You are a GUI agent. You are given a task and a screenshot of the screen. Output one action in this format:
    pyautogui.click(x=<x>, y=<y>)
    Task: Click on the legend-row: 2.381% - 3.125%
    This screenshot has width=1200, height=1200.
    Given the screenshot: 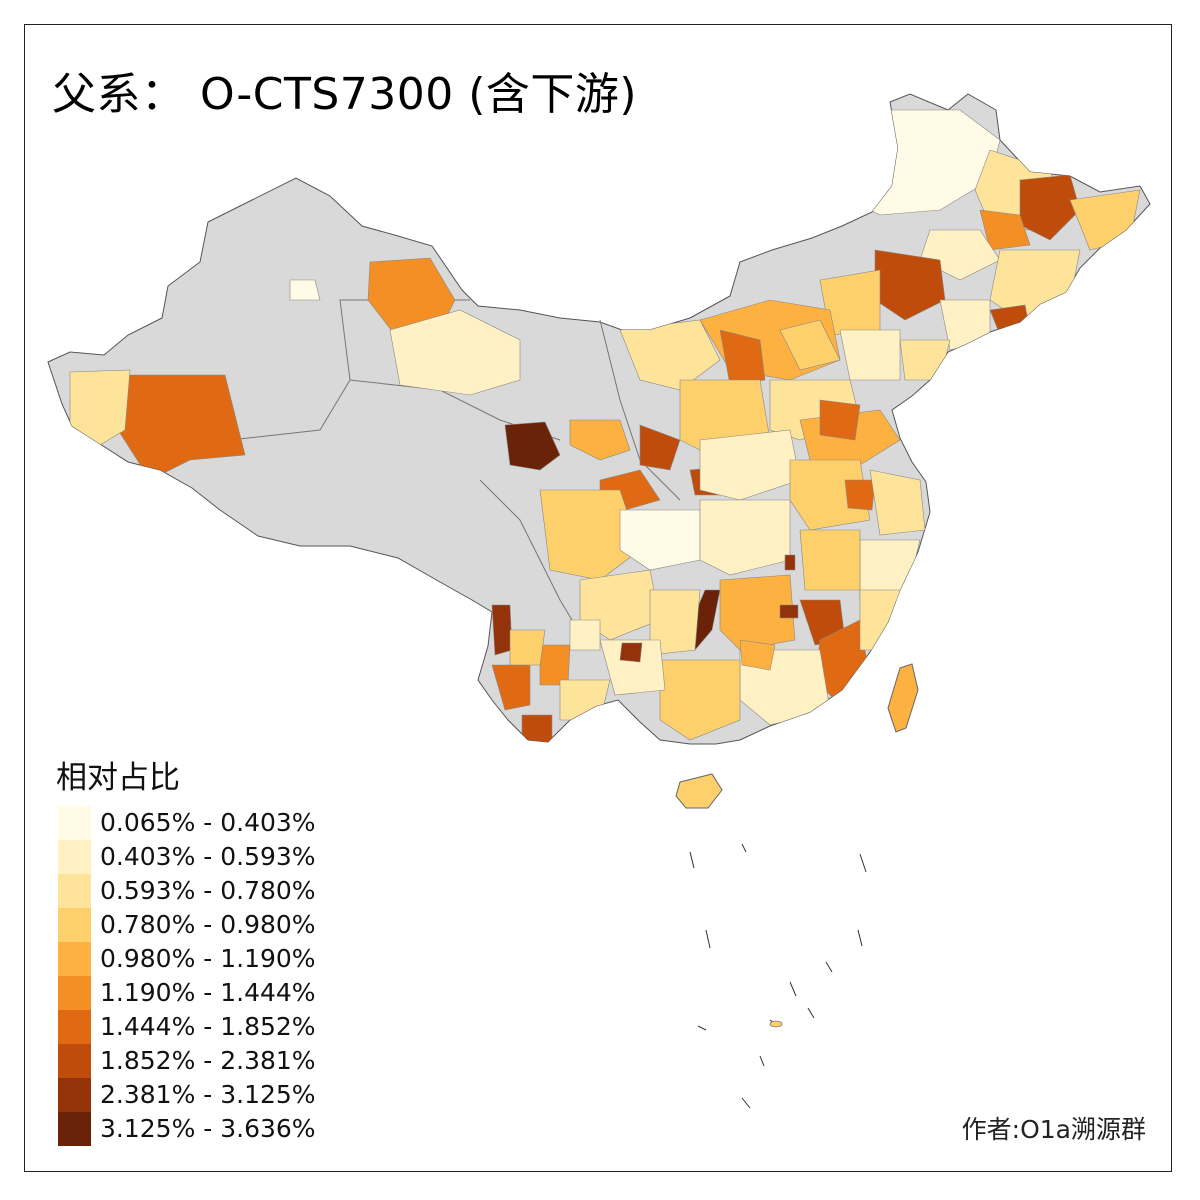 What is the action you would take?
    pyautogui.click(x=198, y=1095)
    